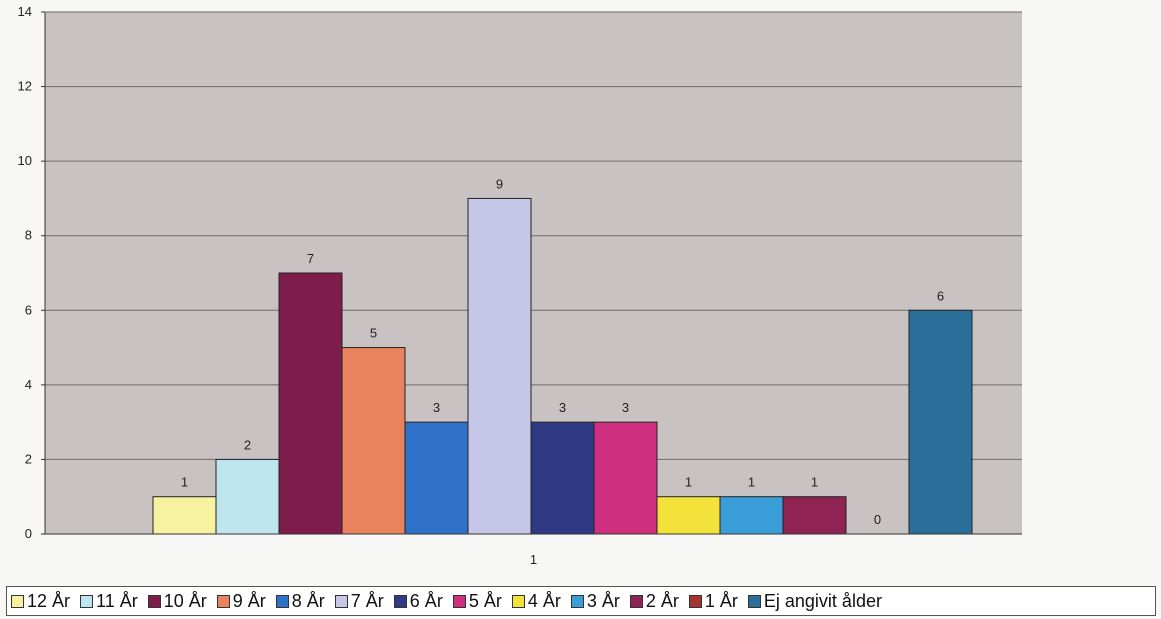 The width and height of the screenshot is (1161, 619). Describe the element at coordinates (28, 458) in the screenshot. I see `y-tick-label: 2` at that location.